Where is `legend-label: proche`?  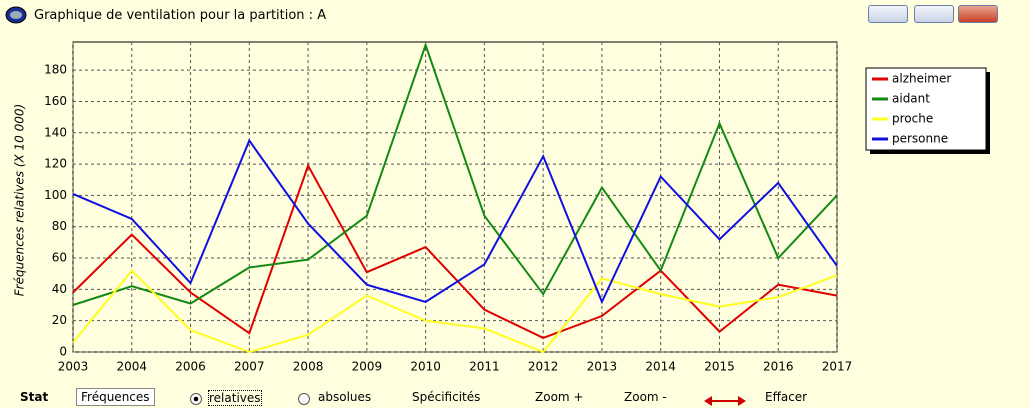
legend-label: proche is located at coordinates (912, 119).